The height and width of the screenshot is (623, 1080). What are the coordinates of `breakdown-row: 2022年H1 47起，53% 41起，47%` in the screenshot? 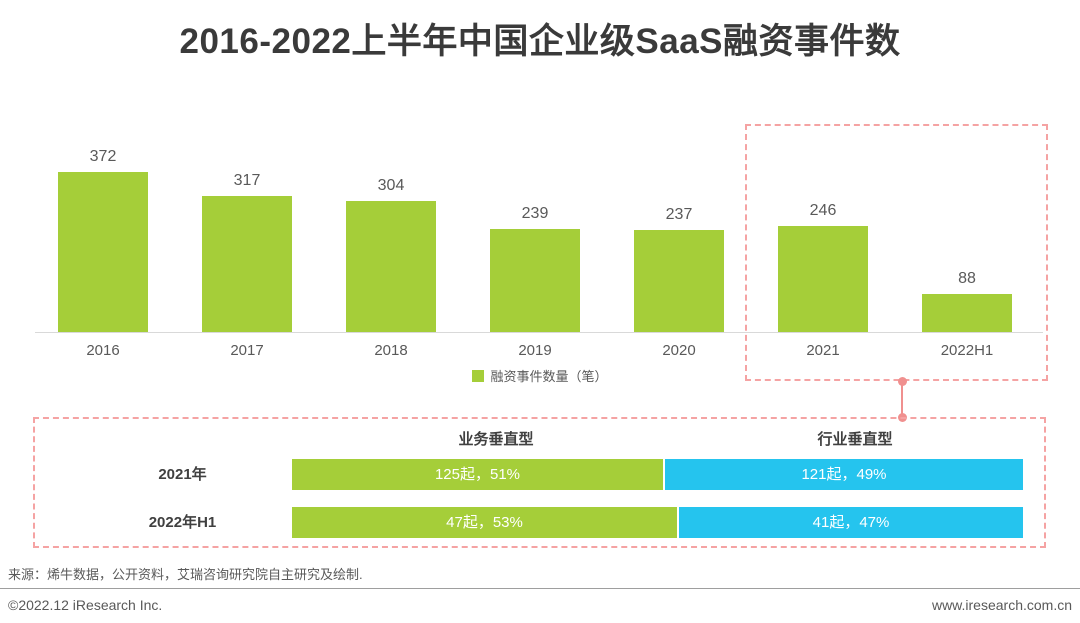 It's located at (539, 522).